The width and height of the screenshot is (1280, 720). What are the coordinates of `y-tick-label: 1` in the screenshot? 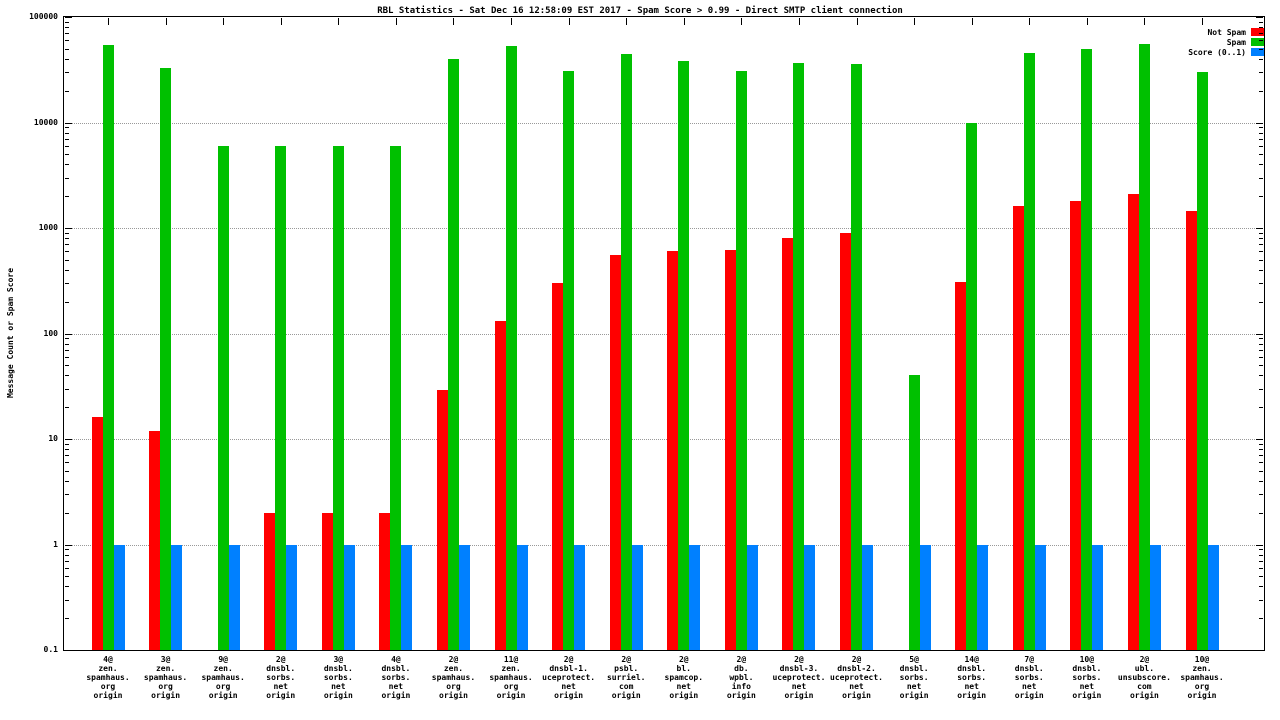 It's located at (55, 544).